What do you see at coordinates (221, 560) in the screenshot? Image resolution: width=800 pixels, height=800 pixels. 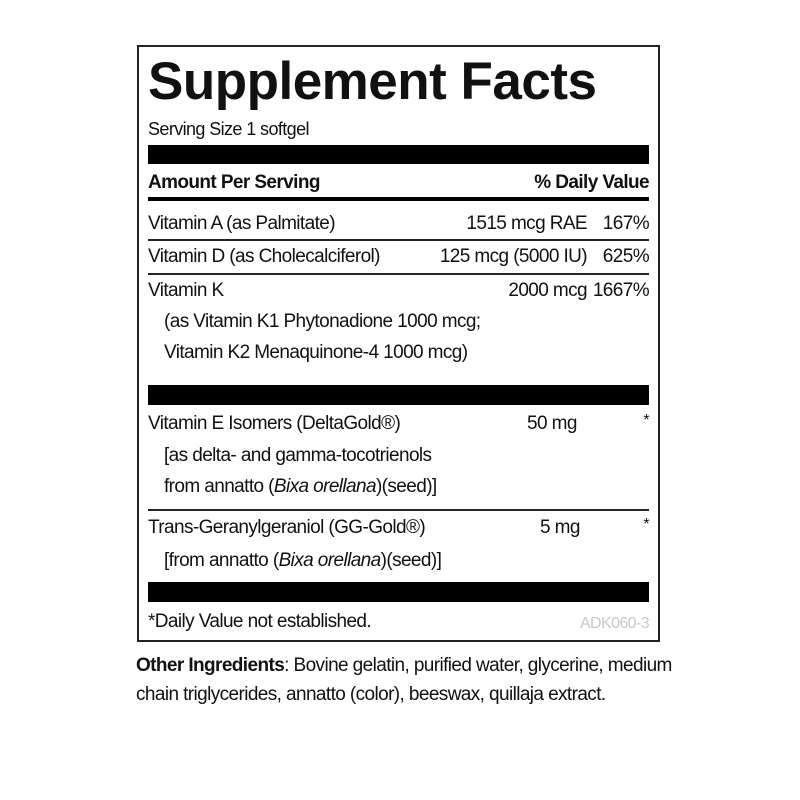 I see `source-text: [from annatto (` at bounding box center [221, 560].